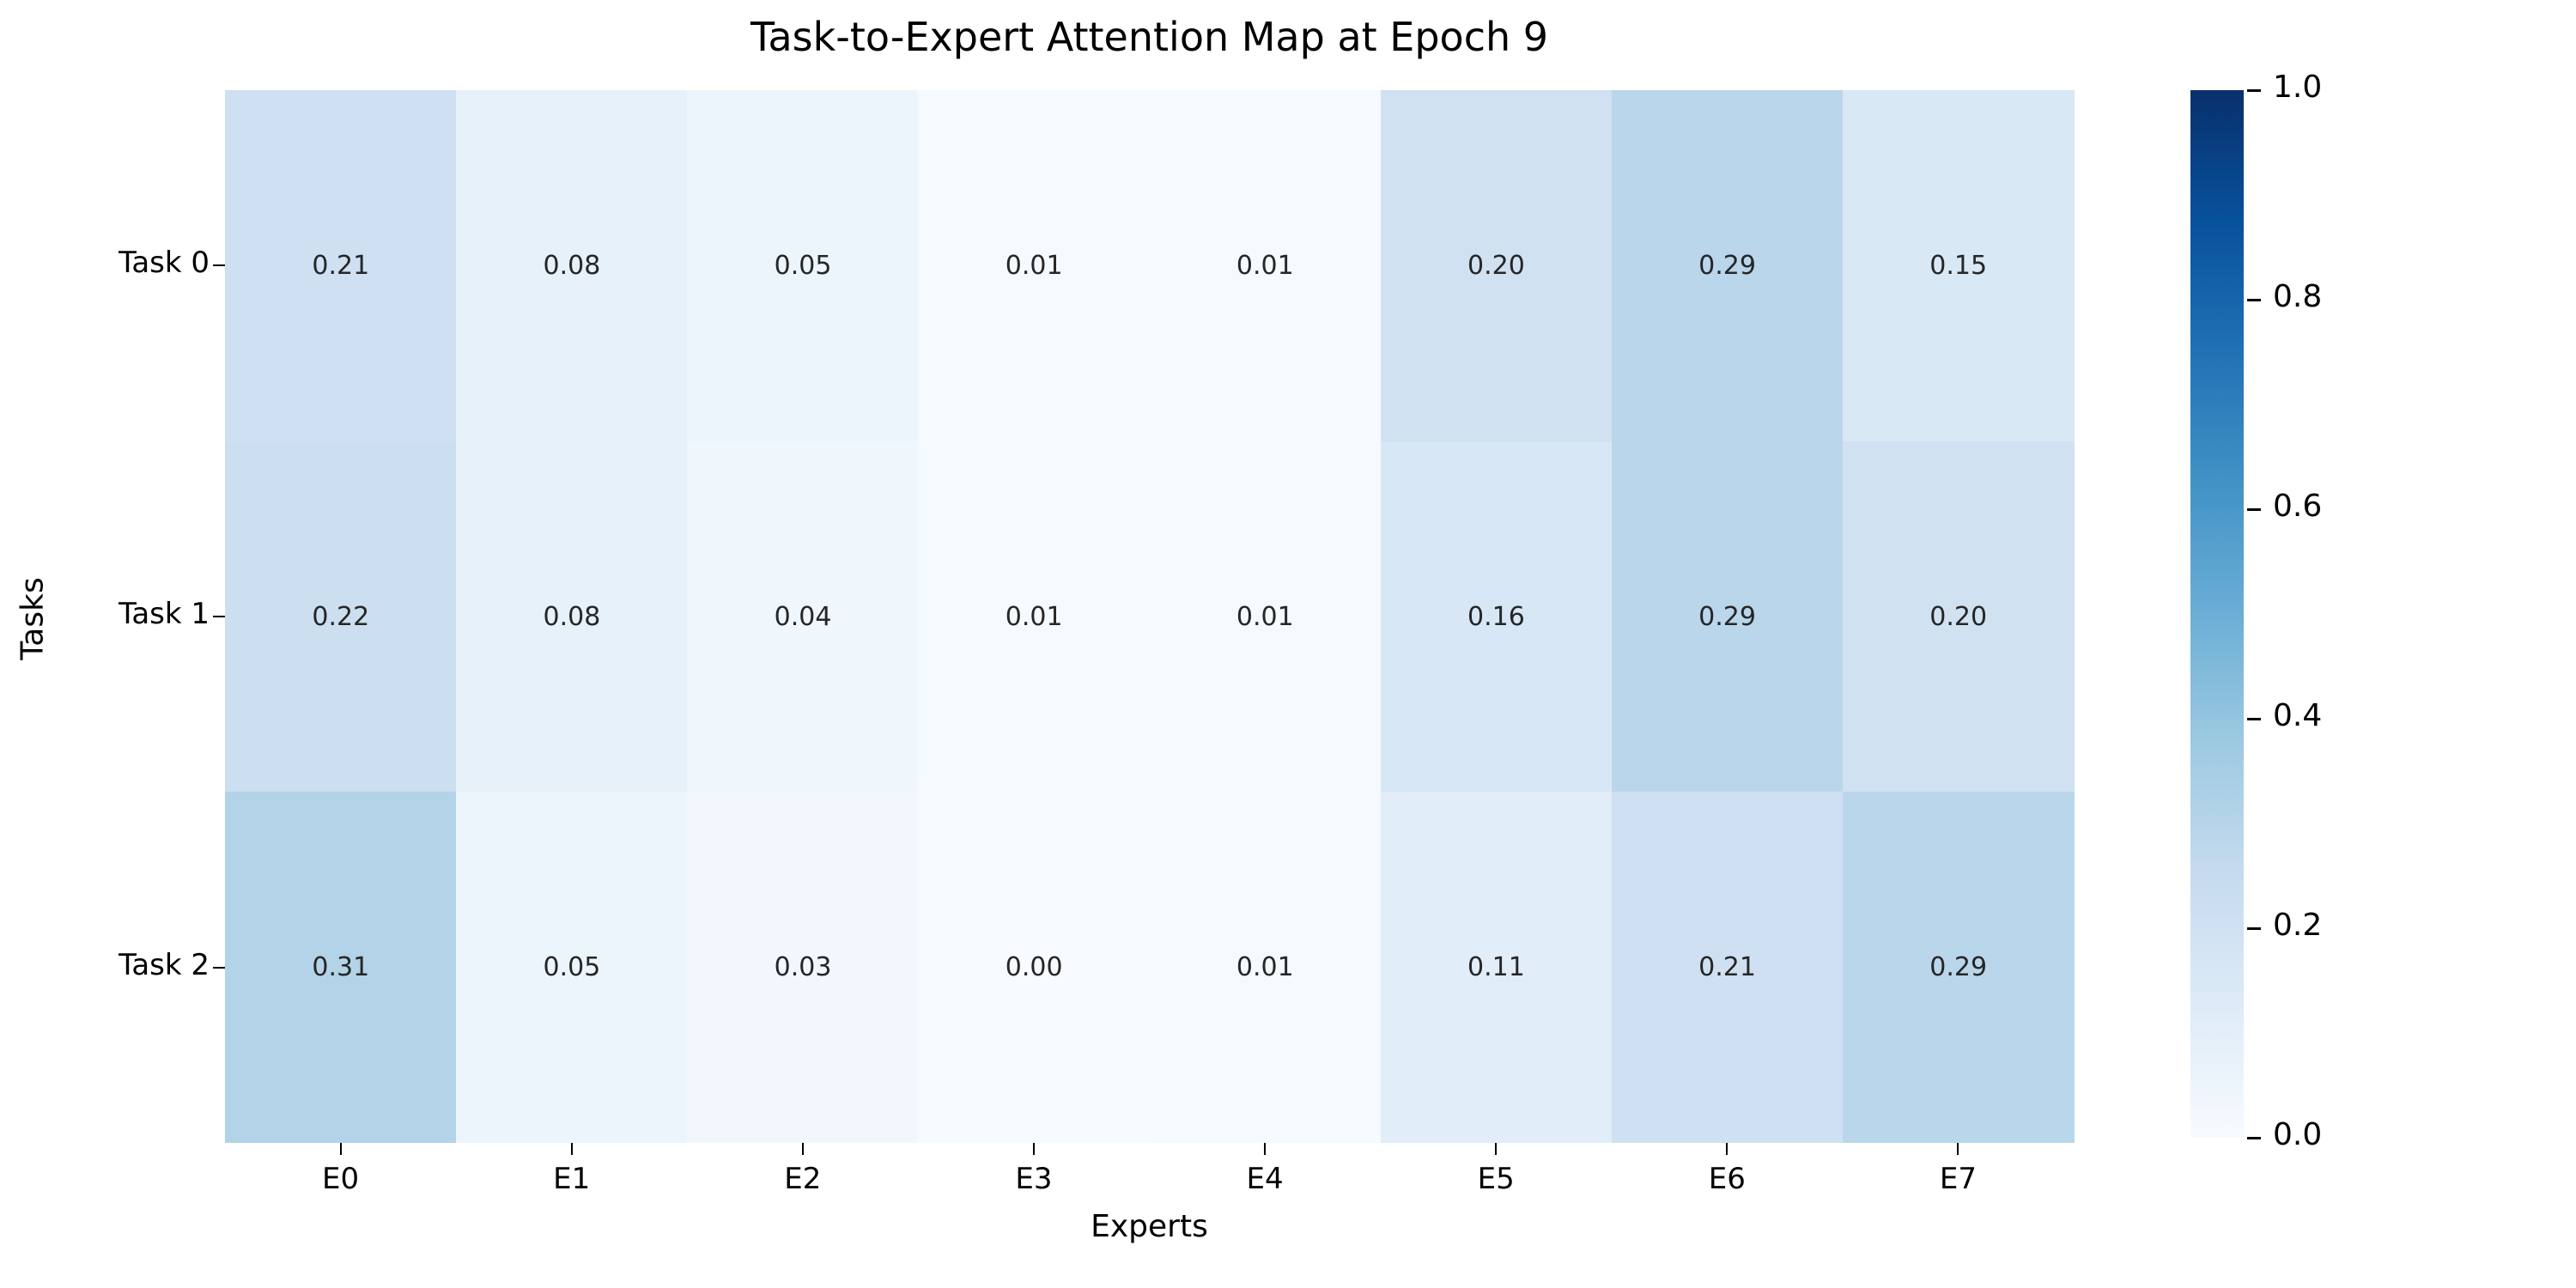  What do you see at coordinates (341, 1179) in the screenshot?
I see `x-tick-label: E0` at bounding box center [341, 1179].